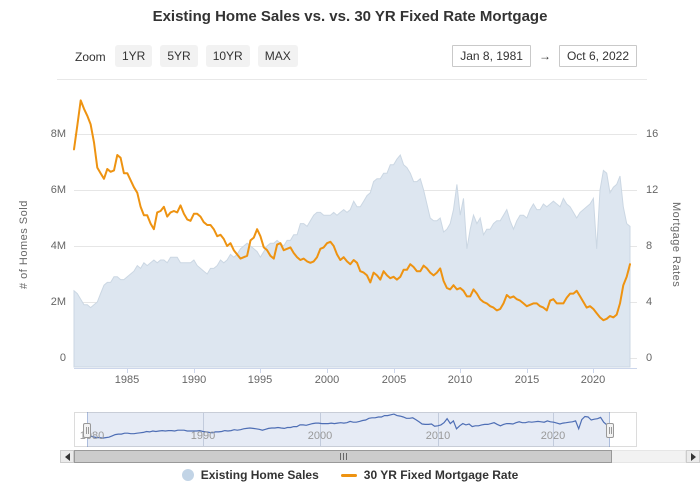 This screenshot has width=700, height=504. I want to click on y-axis-label-right: 0, so click(649, 358).